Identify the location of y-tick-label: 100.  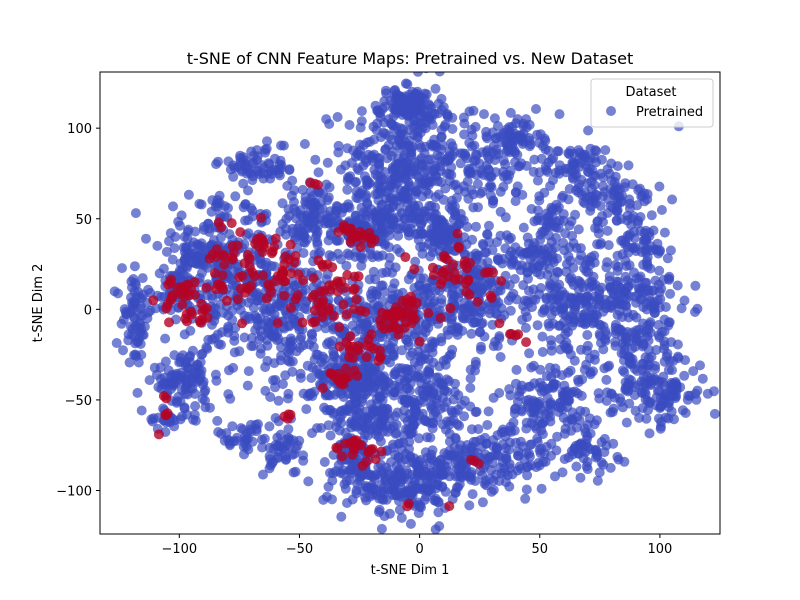
(79, 129).